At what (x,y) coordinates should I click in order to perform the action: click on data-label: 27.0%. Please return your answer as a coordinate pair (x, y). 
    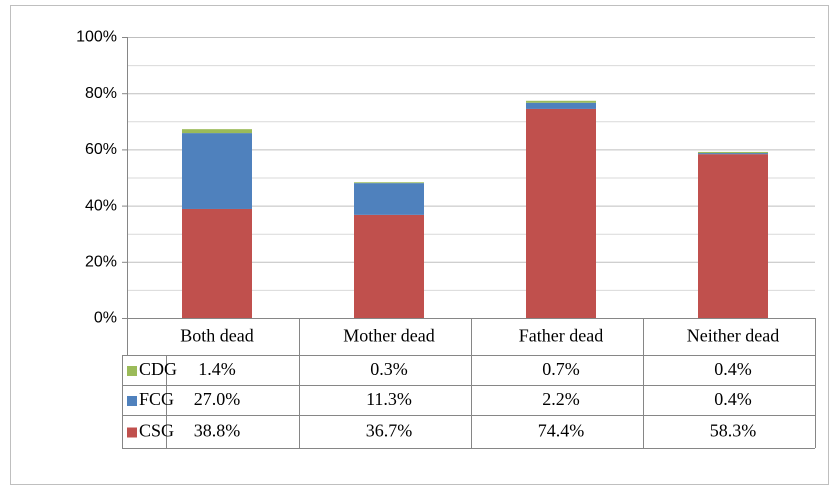
    Looking at the image, I should click on (217, 399).